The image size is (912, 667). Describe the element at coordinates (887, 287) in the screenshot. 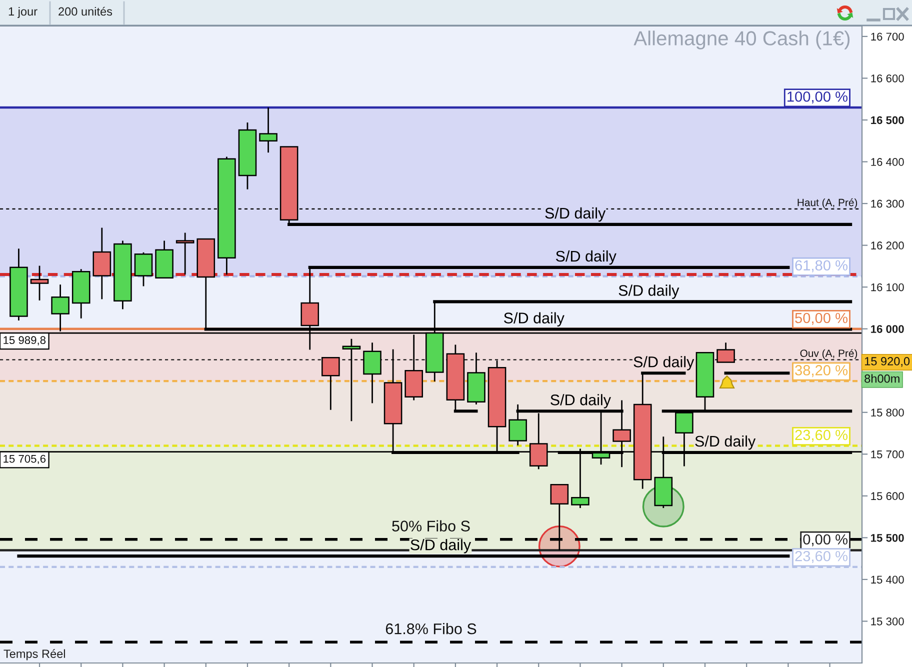

I see `y-tick-label: 16 100` at that location.